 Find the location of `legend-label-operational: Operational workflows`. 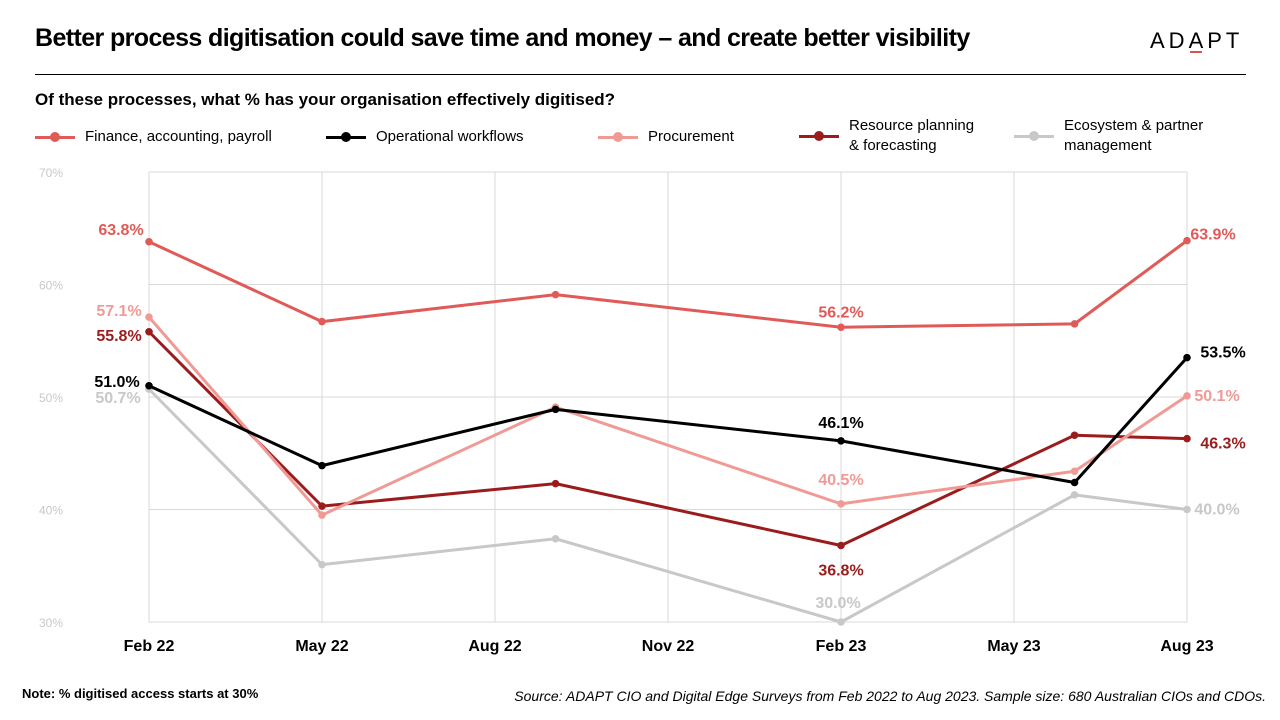

legend-label-operational: Operational workflows is located at coordinates (450, 136).